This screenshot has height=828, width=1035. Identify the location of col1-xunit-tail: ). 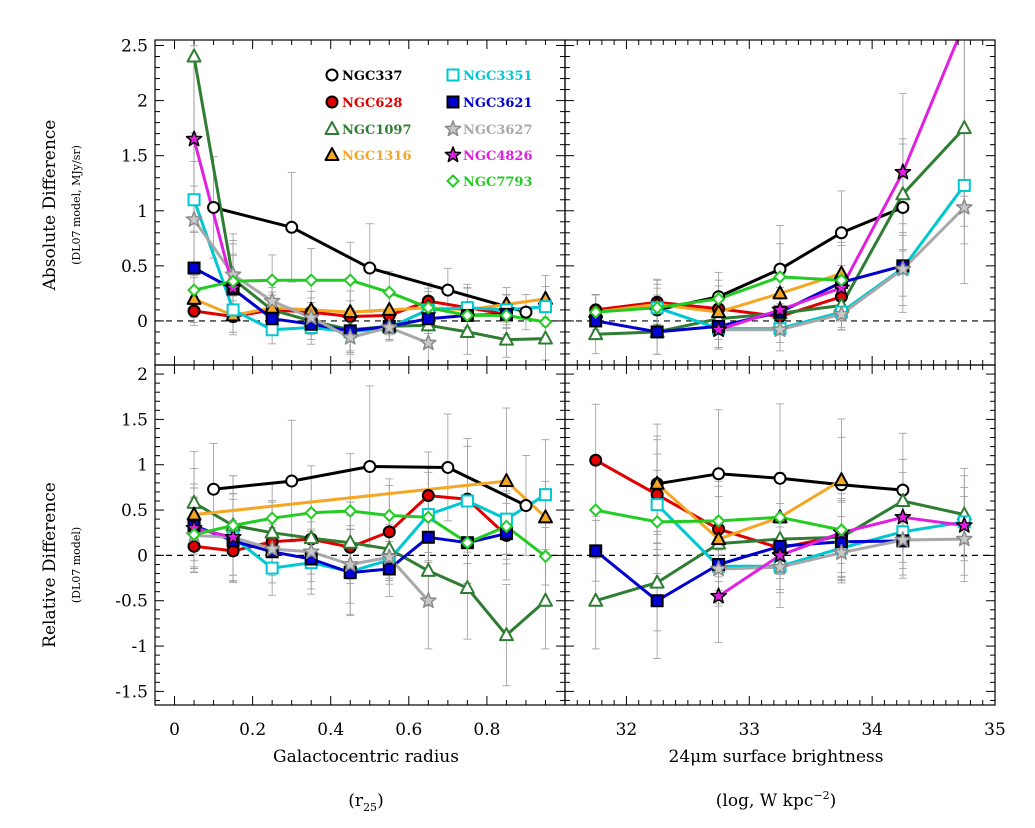
(833, 801).